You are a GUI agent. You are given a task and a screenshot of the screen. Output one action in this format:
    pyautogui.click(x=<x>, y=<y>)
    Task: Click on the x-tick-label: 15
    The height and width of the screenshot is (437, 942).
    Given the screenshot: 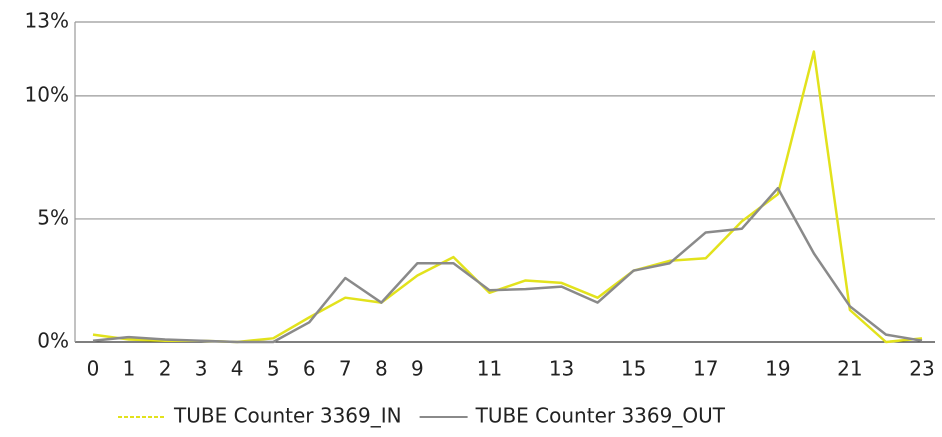 What is the action you would take?
    pyautogui.click(x=633, y=369)
    